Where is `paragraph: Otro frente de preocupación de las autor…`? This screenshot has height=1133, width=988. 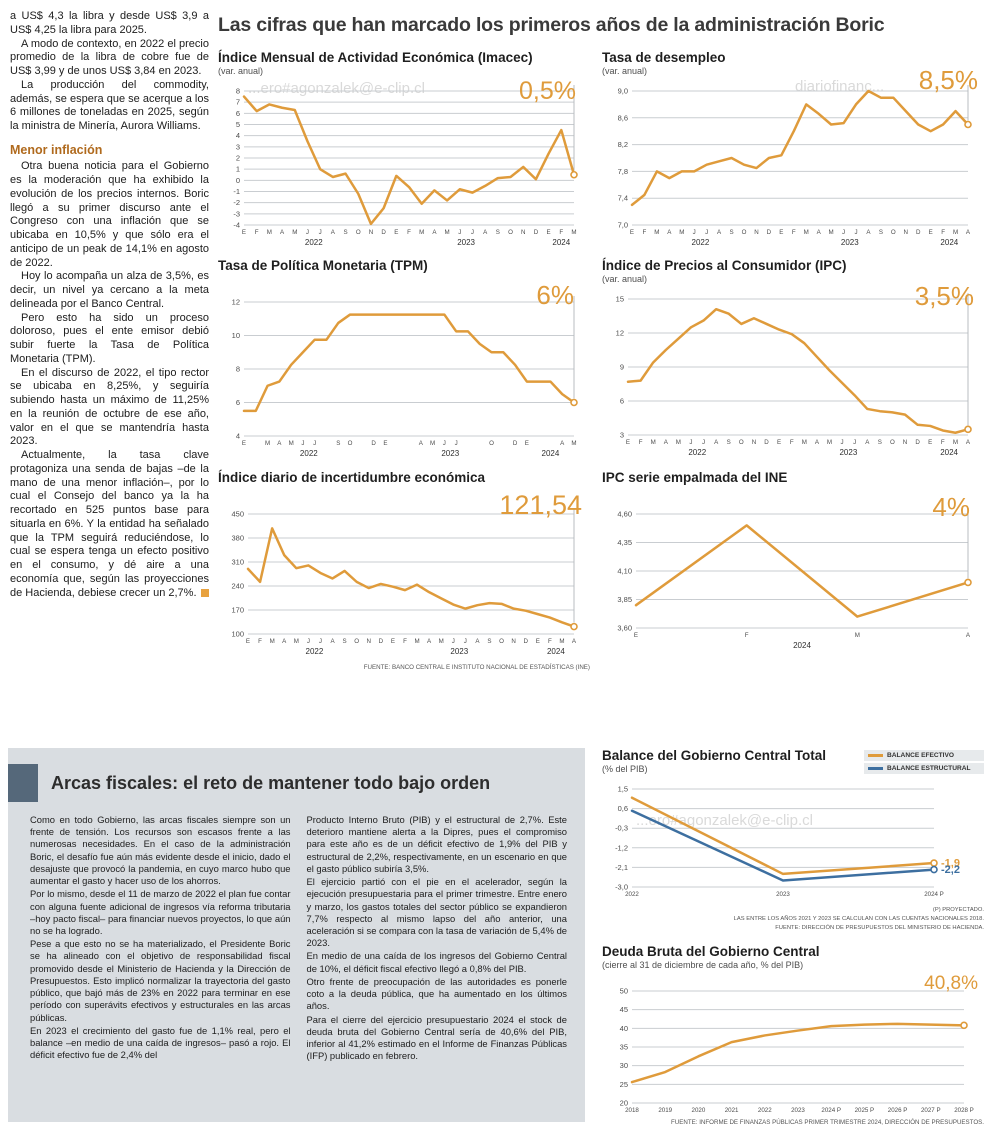 paragraph: Otro frente de preocupación de las autor… is located at coordinates (437, 993).